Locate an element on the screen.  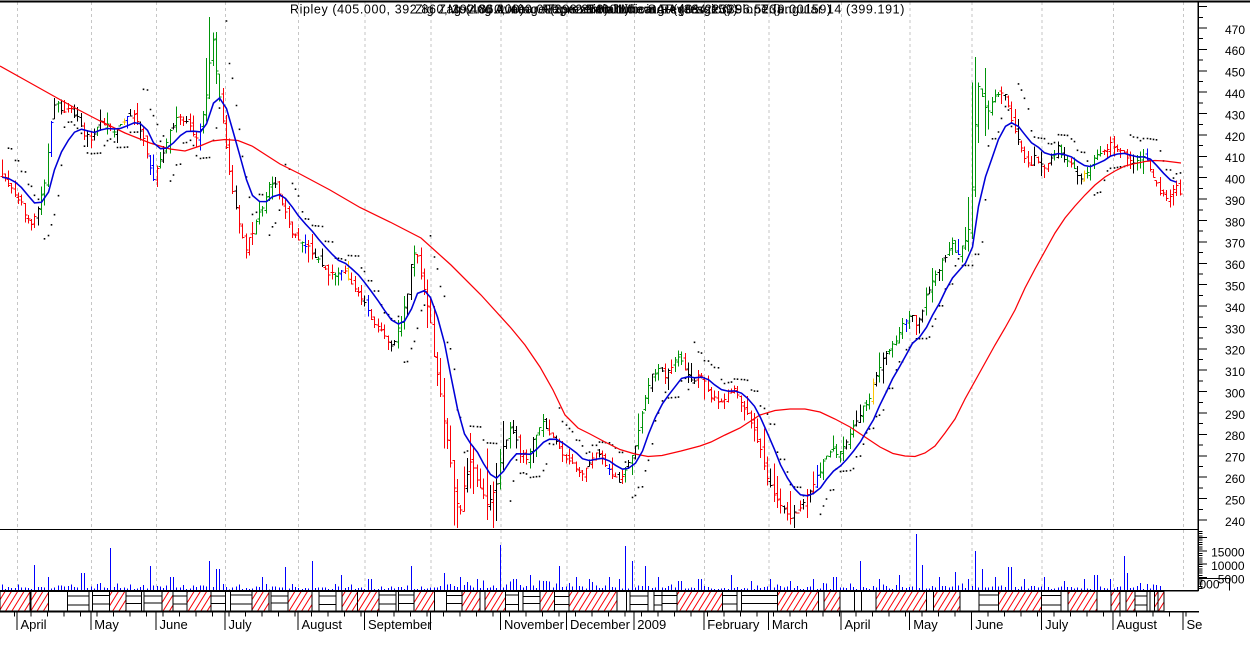
svg-text: 380 is located at coordinates (1235, 222).